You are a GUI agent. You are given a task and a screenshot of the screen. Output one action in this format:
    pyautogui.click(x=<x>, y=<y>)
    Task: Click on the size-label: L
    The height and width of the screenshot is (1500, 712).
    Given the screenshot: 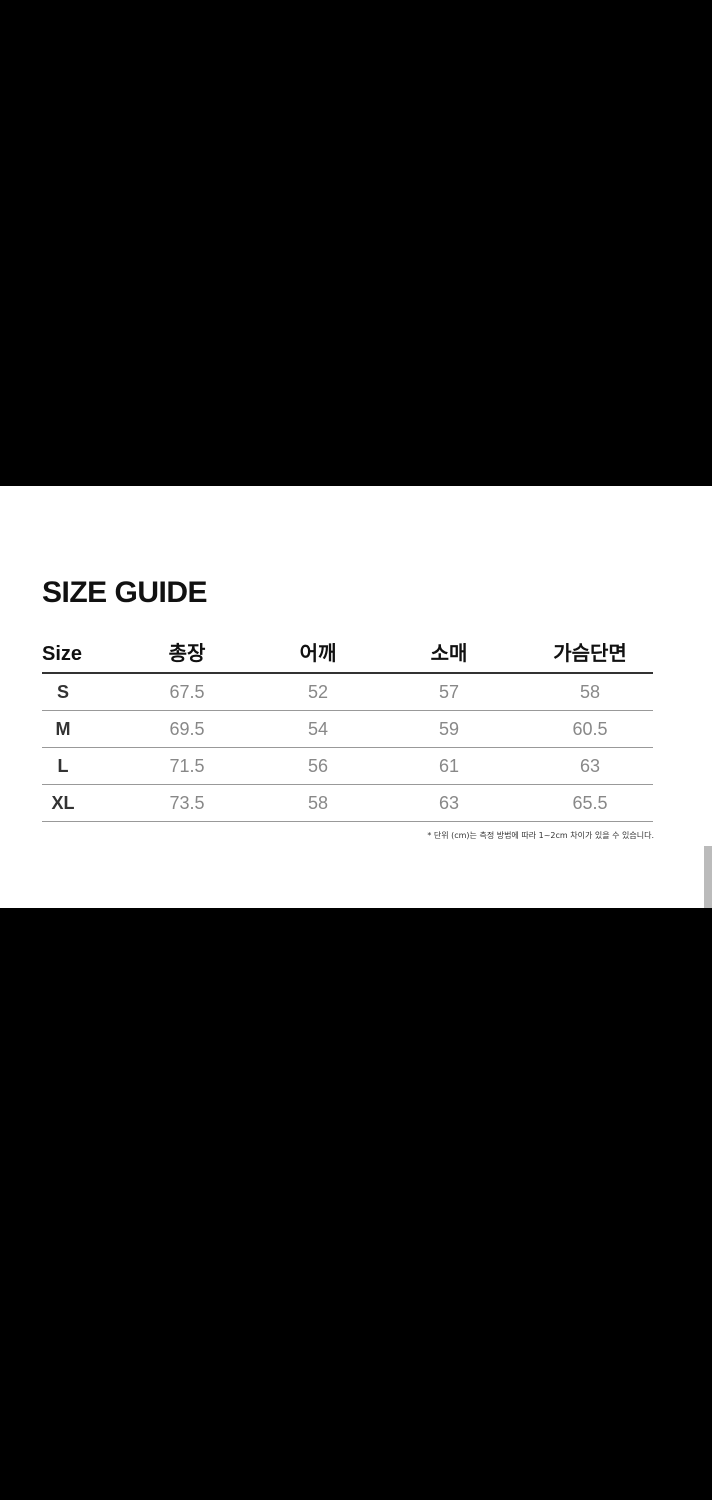 What is the action you would take?
    pyautogui.click(x=63, y=766)
    